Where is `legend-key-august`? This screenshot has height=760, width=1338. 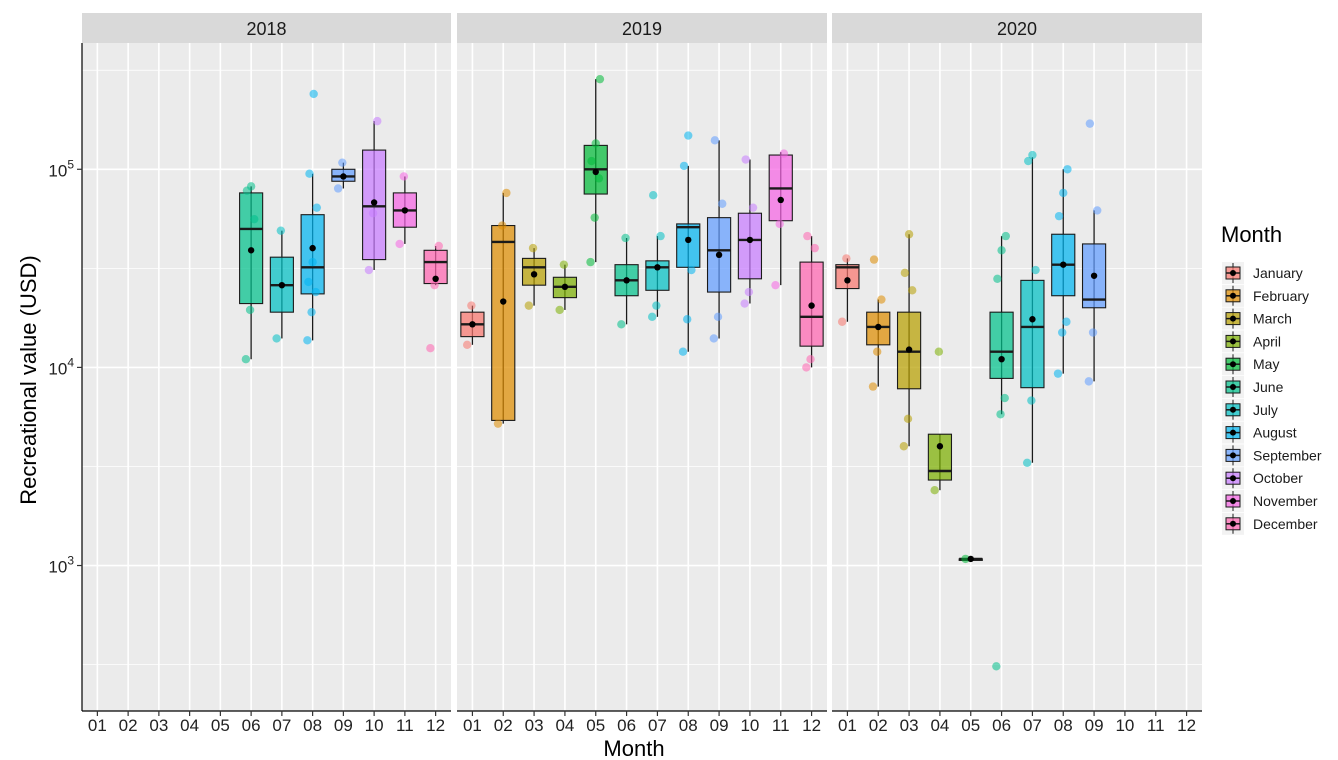 legend-key-august is located at coordinates (1233, 432).